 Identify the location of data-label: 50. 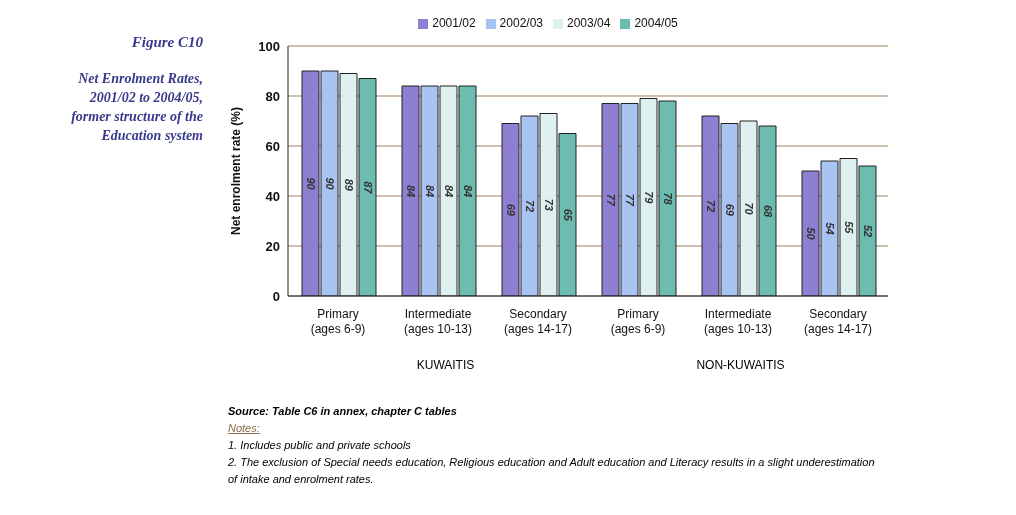
(810, 234).